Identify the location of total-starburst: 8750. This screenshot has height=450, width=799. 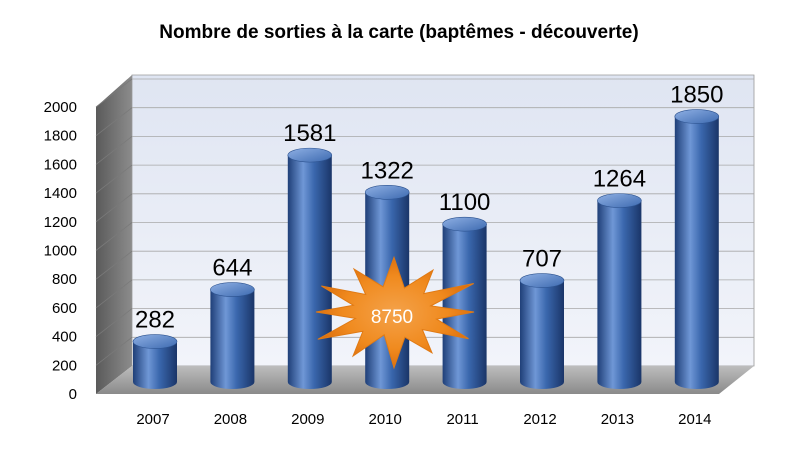
(395, 312).